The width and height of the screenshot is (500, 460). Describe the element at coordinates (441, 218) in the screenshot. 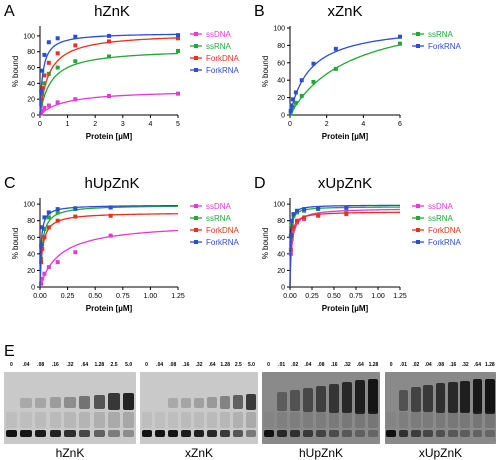

I see `legend-entry: ssRNA` at that location.